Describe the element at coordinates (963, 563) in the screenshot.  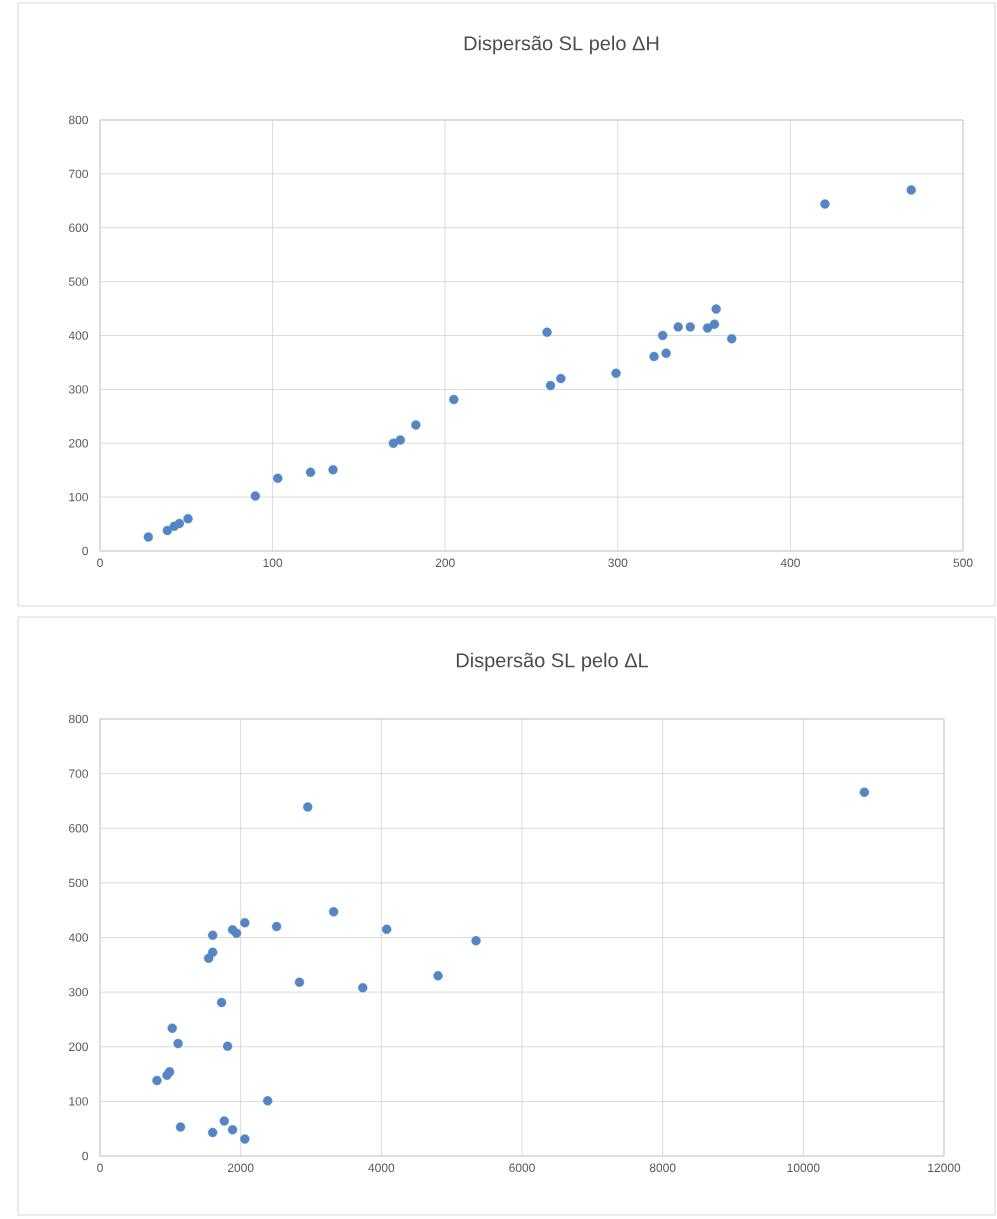
I see `x-tick-label: 500` at that location.